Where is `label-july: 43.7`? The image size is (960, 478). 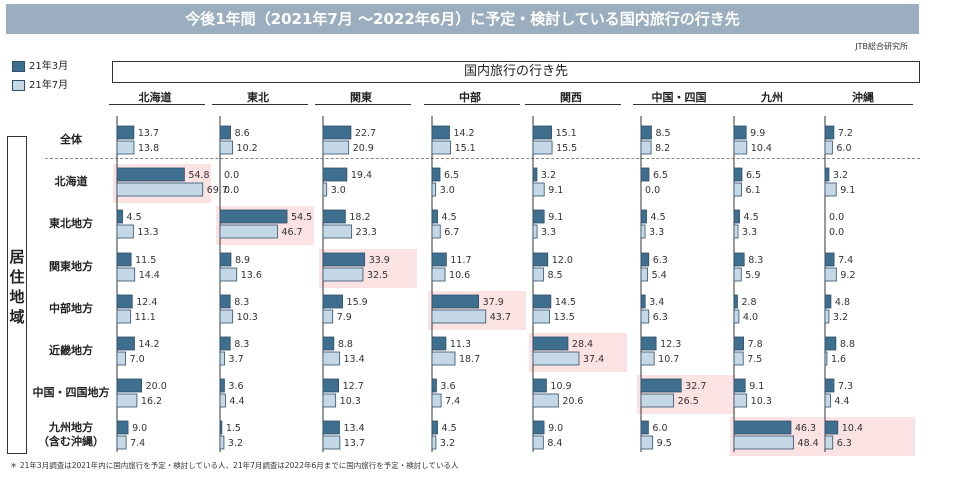 label-july: 43.7 is located at coordinates (500, 317).